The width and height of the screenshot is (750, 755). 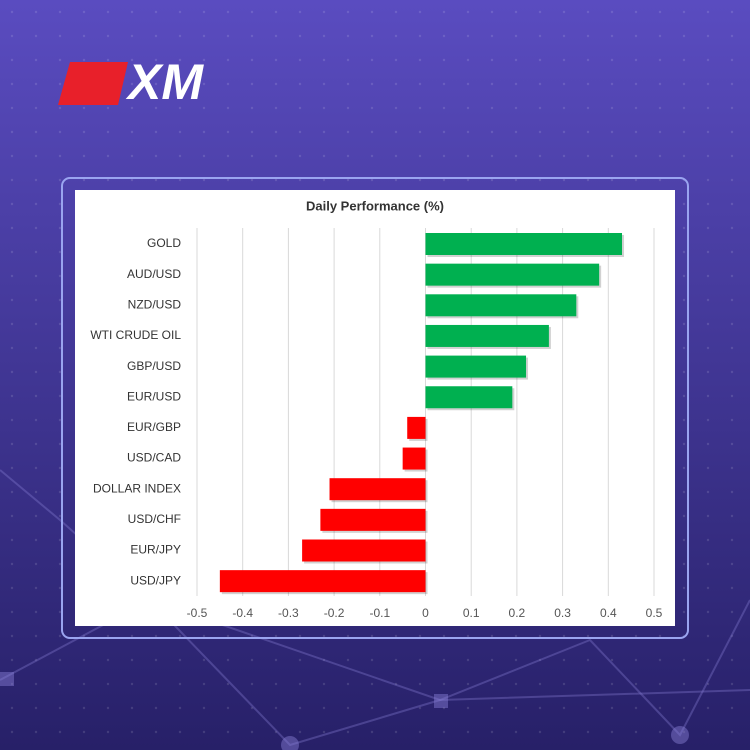 What do you see at coordinates (562, 613) in the screenshot?
I see `x-tick-label: 0.3` at bounding box center [562, 613].